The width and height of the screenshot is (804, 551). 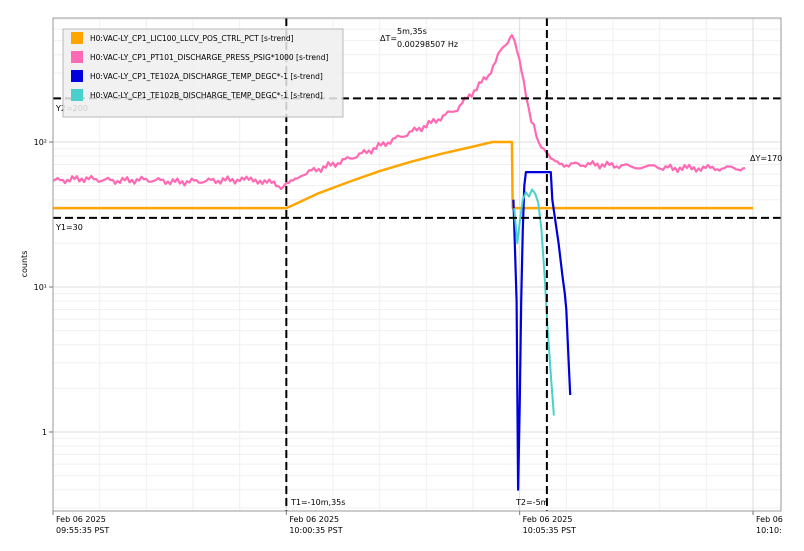 I want to click on y-tick-label: 1, so click(x=44, y=432).